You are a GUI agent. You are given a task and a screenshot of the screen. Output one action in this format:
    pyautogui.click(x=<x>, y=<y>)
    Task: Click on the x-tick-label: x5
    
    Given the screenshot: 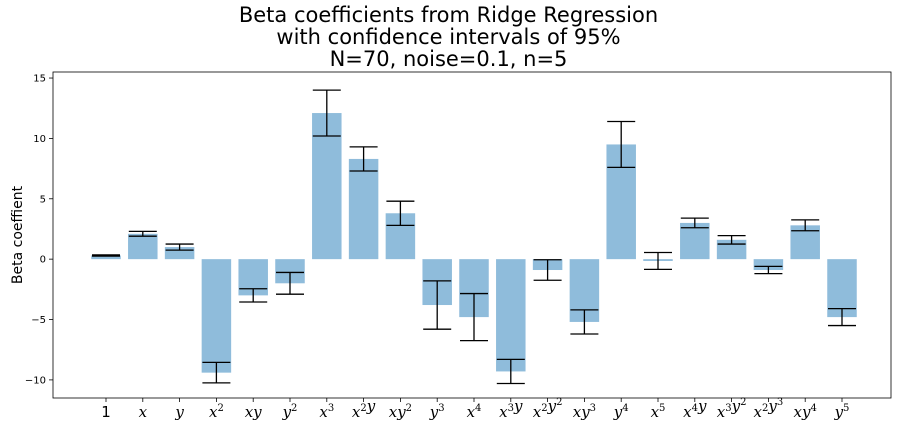 What is the action you would take?
    pyautogui.click(x=658, y=412)
    